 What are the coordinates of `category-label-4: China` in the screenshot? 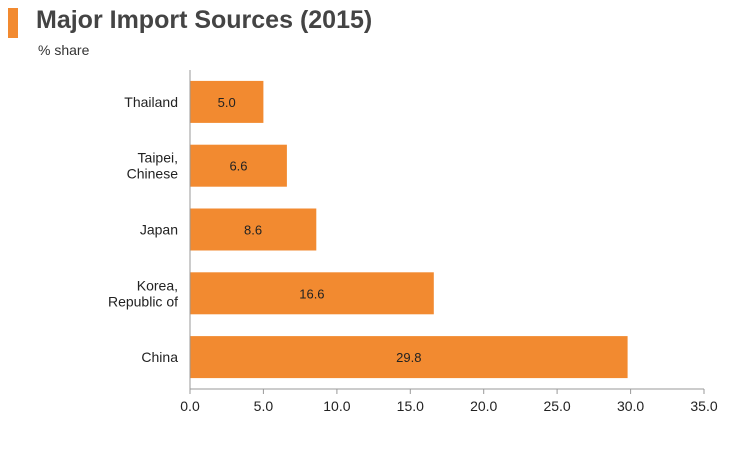 It's located at (159, 357).